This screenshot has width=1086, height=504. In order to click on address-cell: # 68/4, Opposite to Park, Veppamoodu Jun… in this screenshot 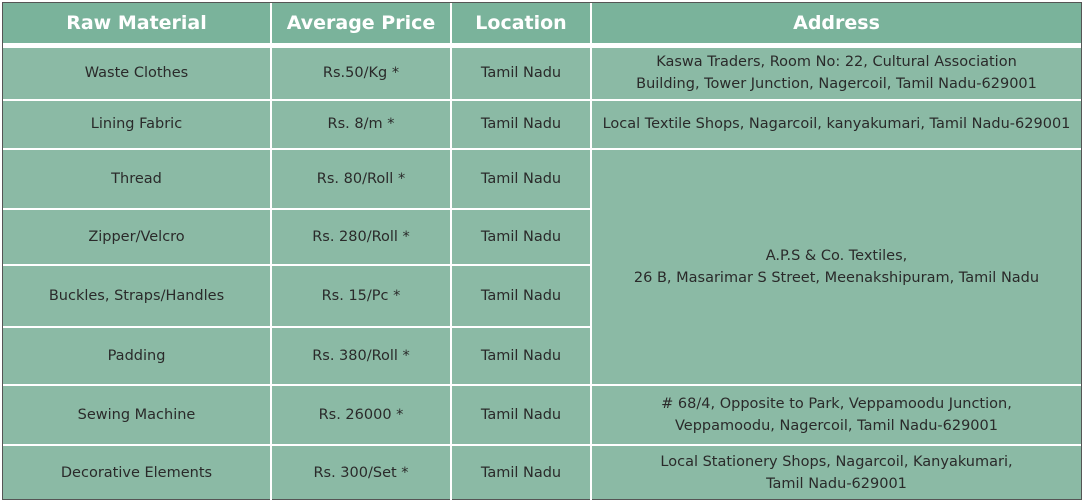, I will do `click(835, 414)`.